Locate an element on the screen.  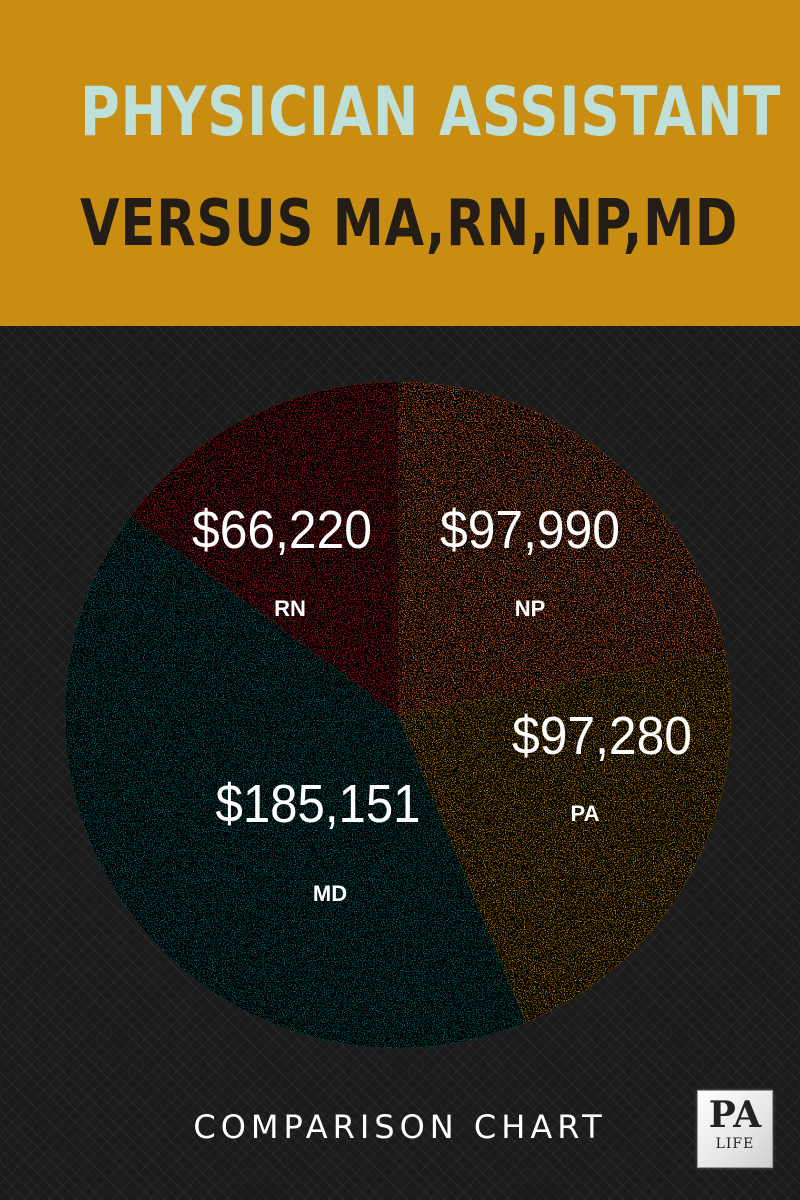
slice-value-md: $185,151 is located at coordinates (318, 804).